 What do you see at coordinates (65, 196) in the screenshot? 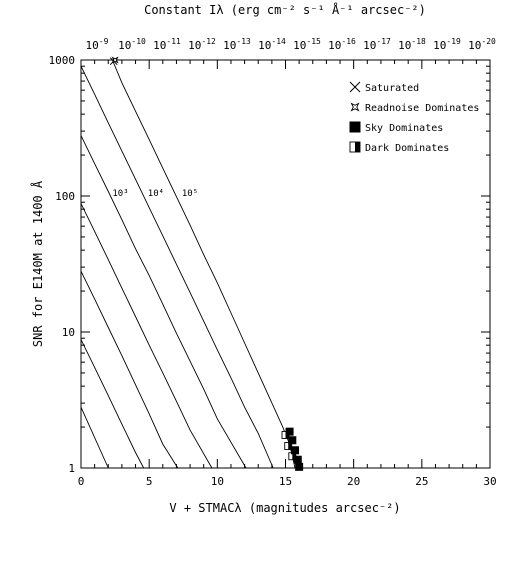
I see `y-tick-label: 100` at bounding box center [65, 196].